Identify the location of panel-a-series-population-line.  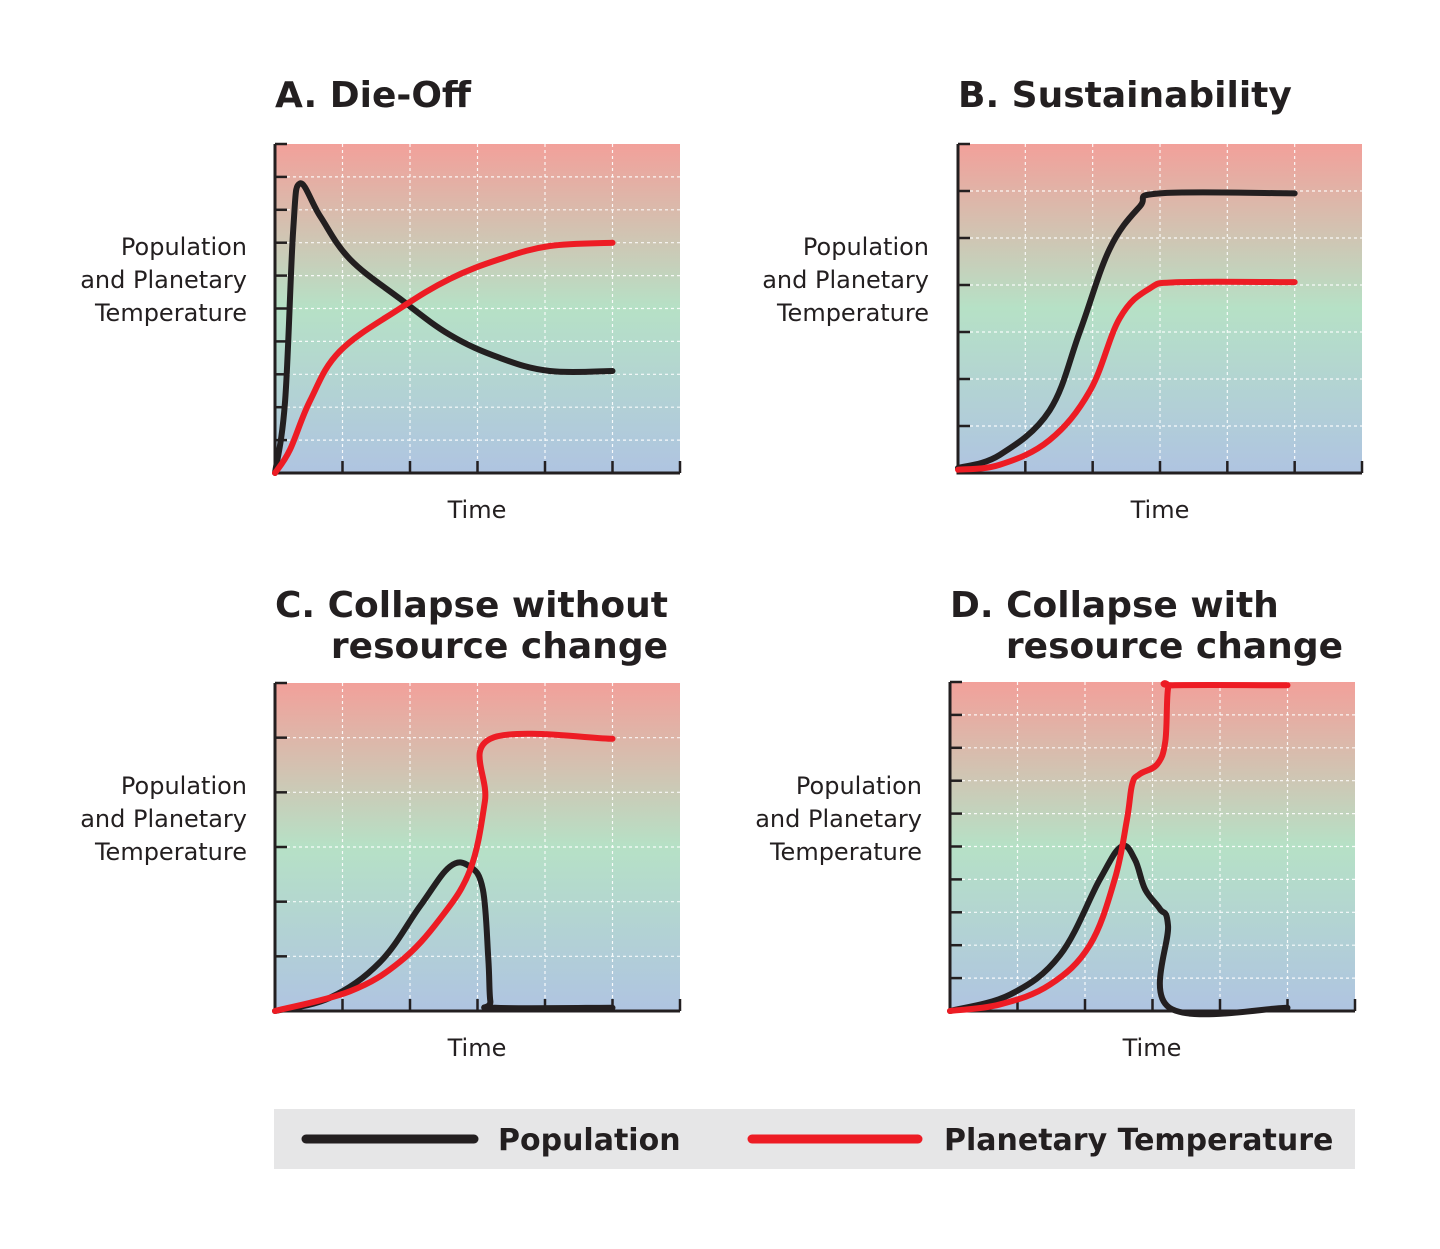
(444, 328).